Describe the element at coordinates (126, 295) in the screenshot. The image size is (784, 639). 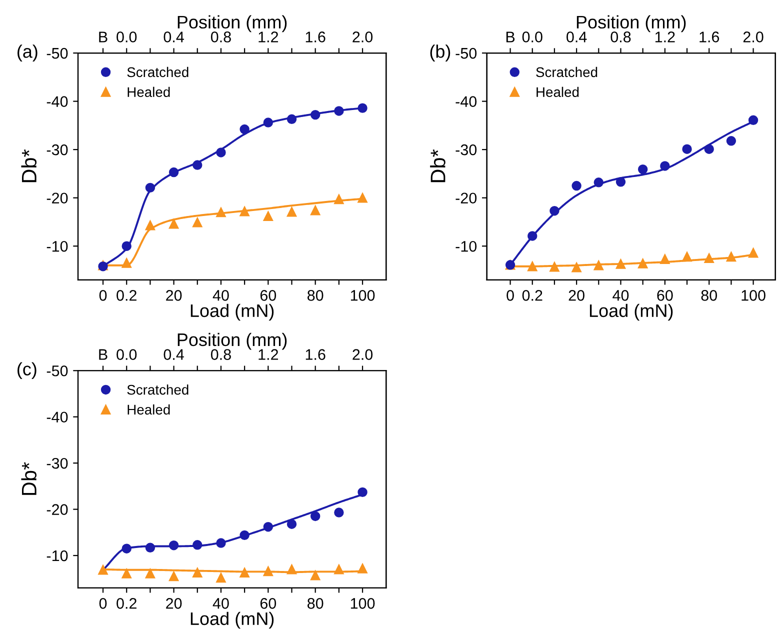
I see `x-tick-label: 0.2` at that location.